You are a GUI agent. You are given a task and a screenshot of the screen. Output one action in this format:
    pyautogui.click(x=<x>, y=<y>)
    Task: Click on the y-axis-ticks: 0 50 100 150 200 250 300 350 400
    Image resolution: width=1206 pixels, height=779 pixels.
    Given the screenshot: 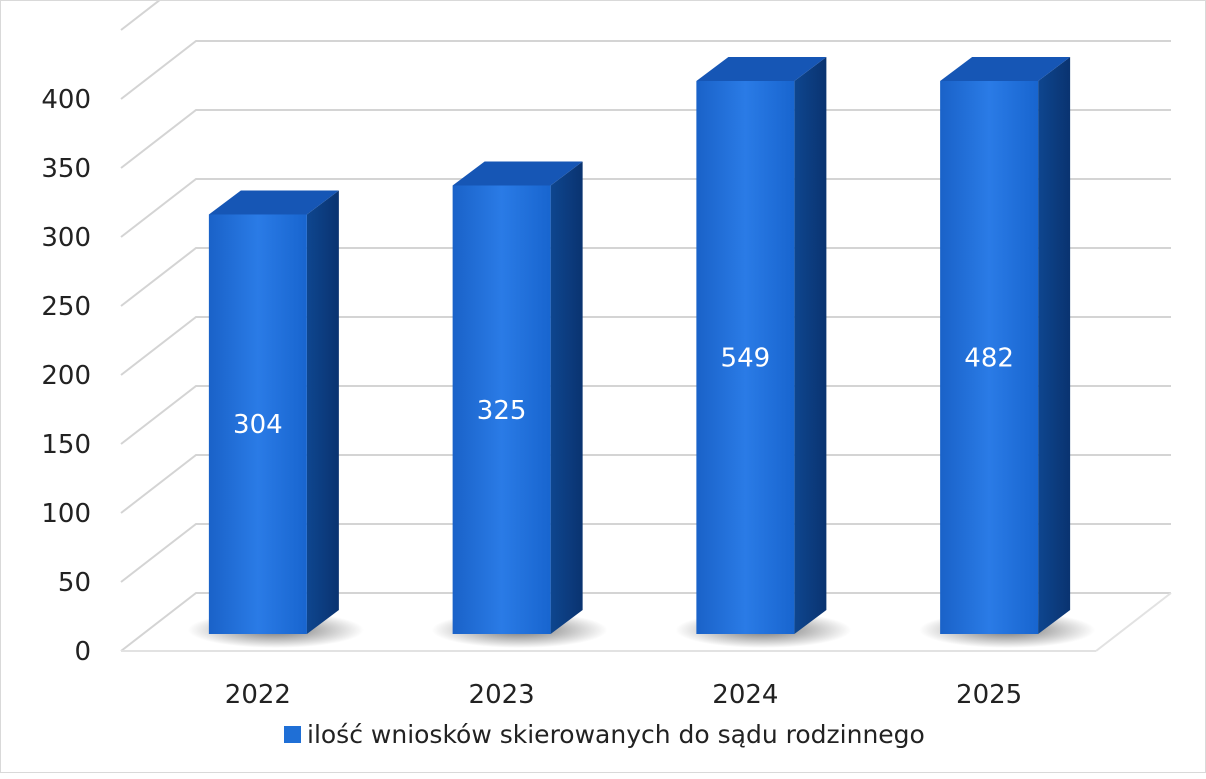 What is the action you would take?
    pyautogui.click(x=66, y=376)
    